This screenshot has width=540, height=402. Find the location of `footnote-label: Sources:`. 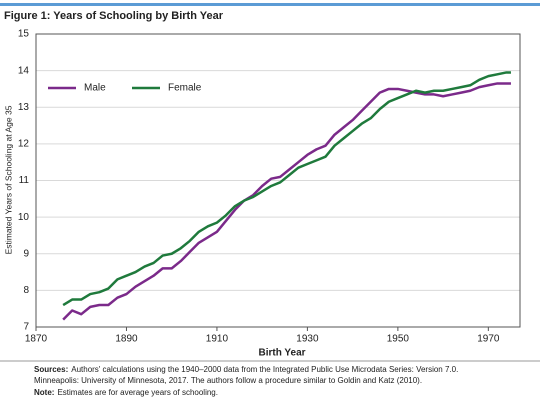

footnote-label: Sources: is located at coordinates (51, 369).